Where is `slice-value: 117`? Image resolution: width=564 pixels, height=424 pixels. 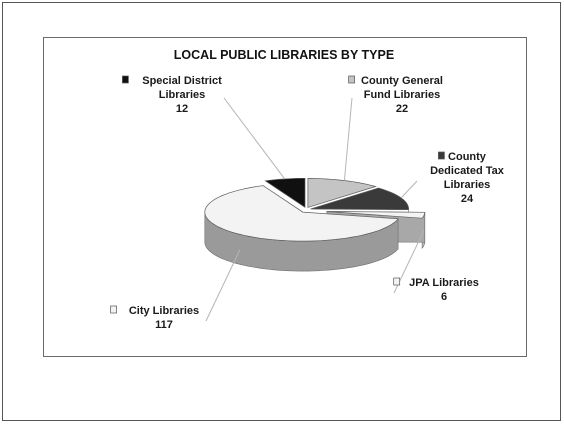
slice-value: 117 is located at coordinates (164, 325).